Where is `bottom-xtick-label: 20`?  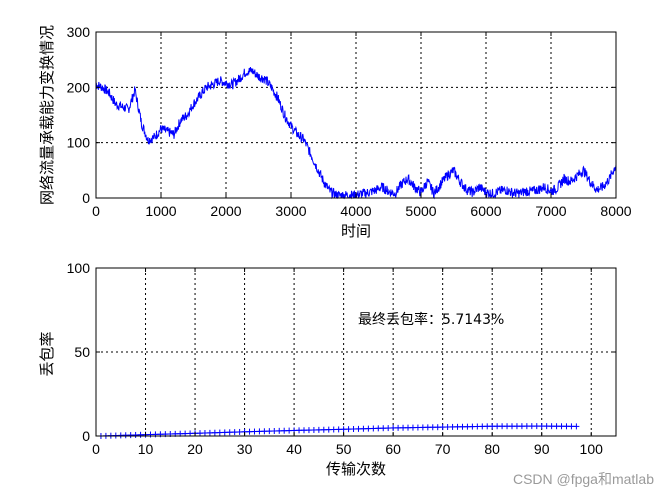
bottom-xtick-label: 20 is located at coordinates (195, 449).